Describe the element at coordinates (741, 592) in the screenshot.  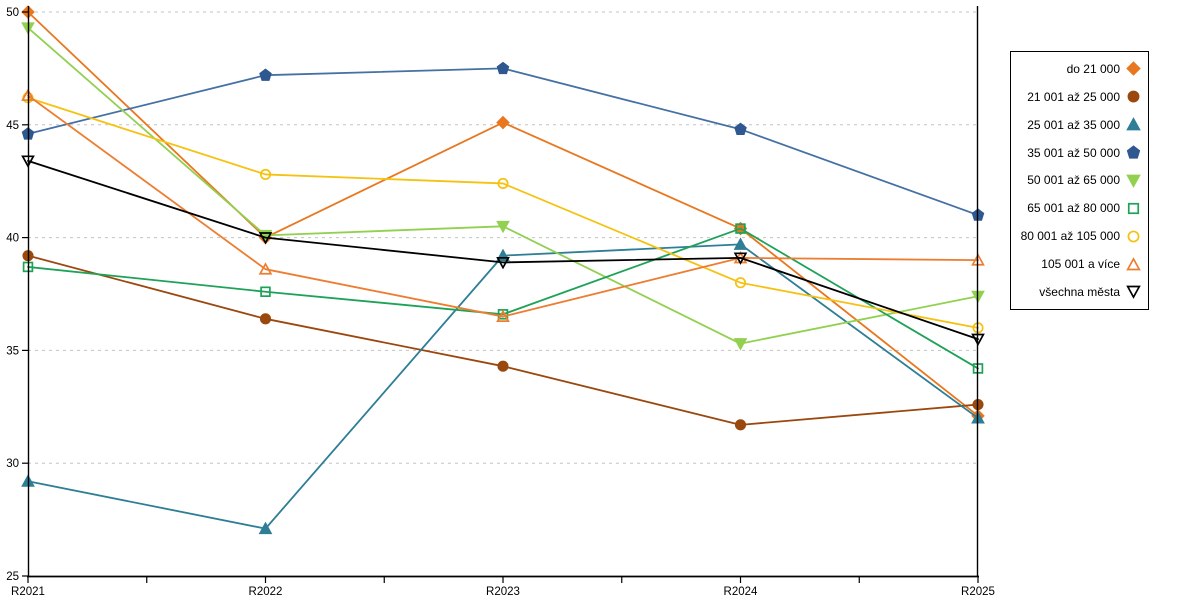
I see `x-tick-label: R2024` at that location.